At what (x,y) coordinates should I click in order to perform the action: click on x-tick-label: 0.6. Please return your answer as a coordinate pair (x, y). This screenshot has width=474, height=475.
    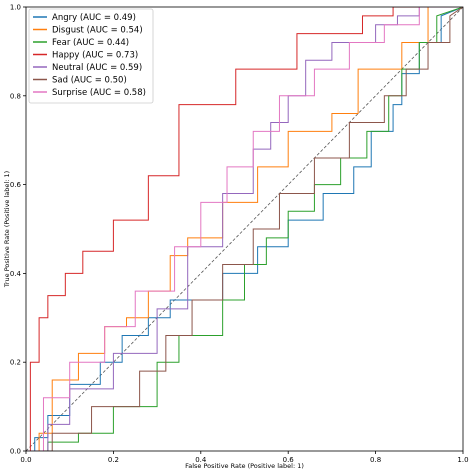
    Looking at the image, I should click on (289, 460).